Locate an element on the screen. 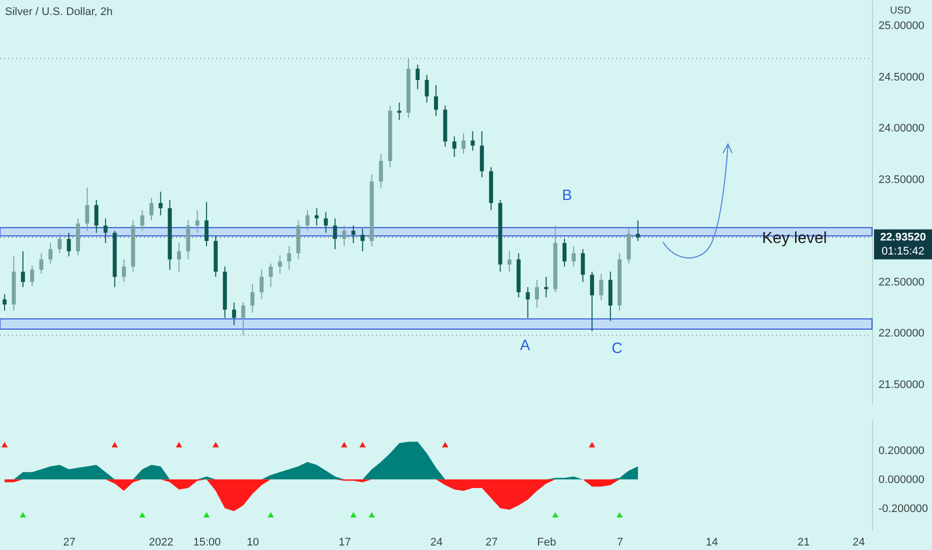 Image resolution: width=932 pixels, height=550 pixels. text: Silver / U.S. Dollar, 2h is located at coordinates (59, 12).